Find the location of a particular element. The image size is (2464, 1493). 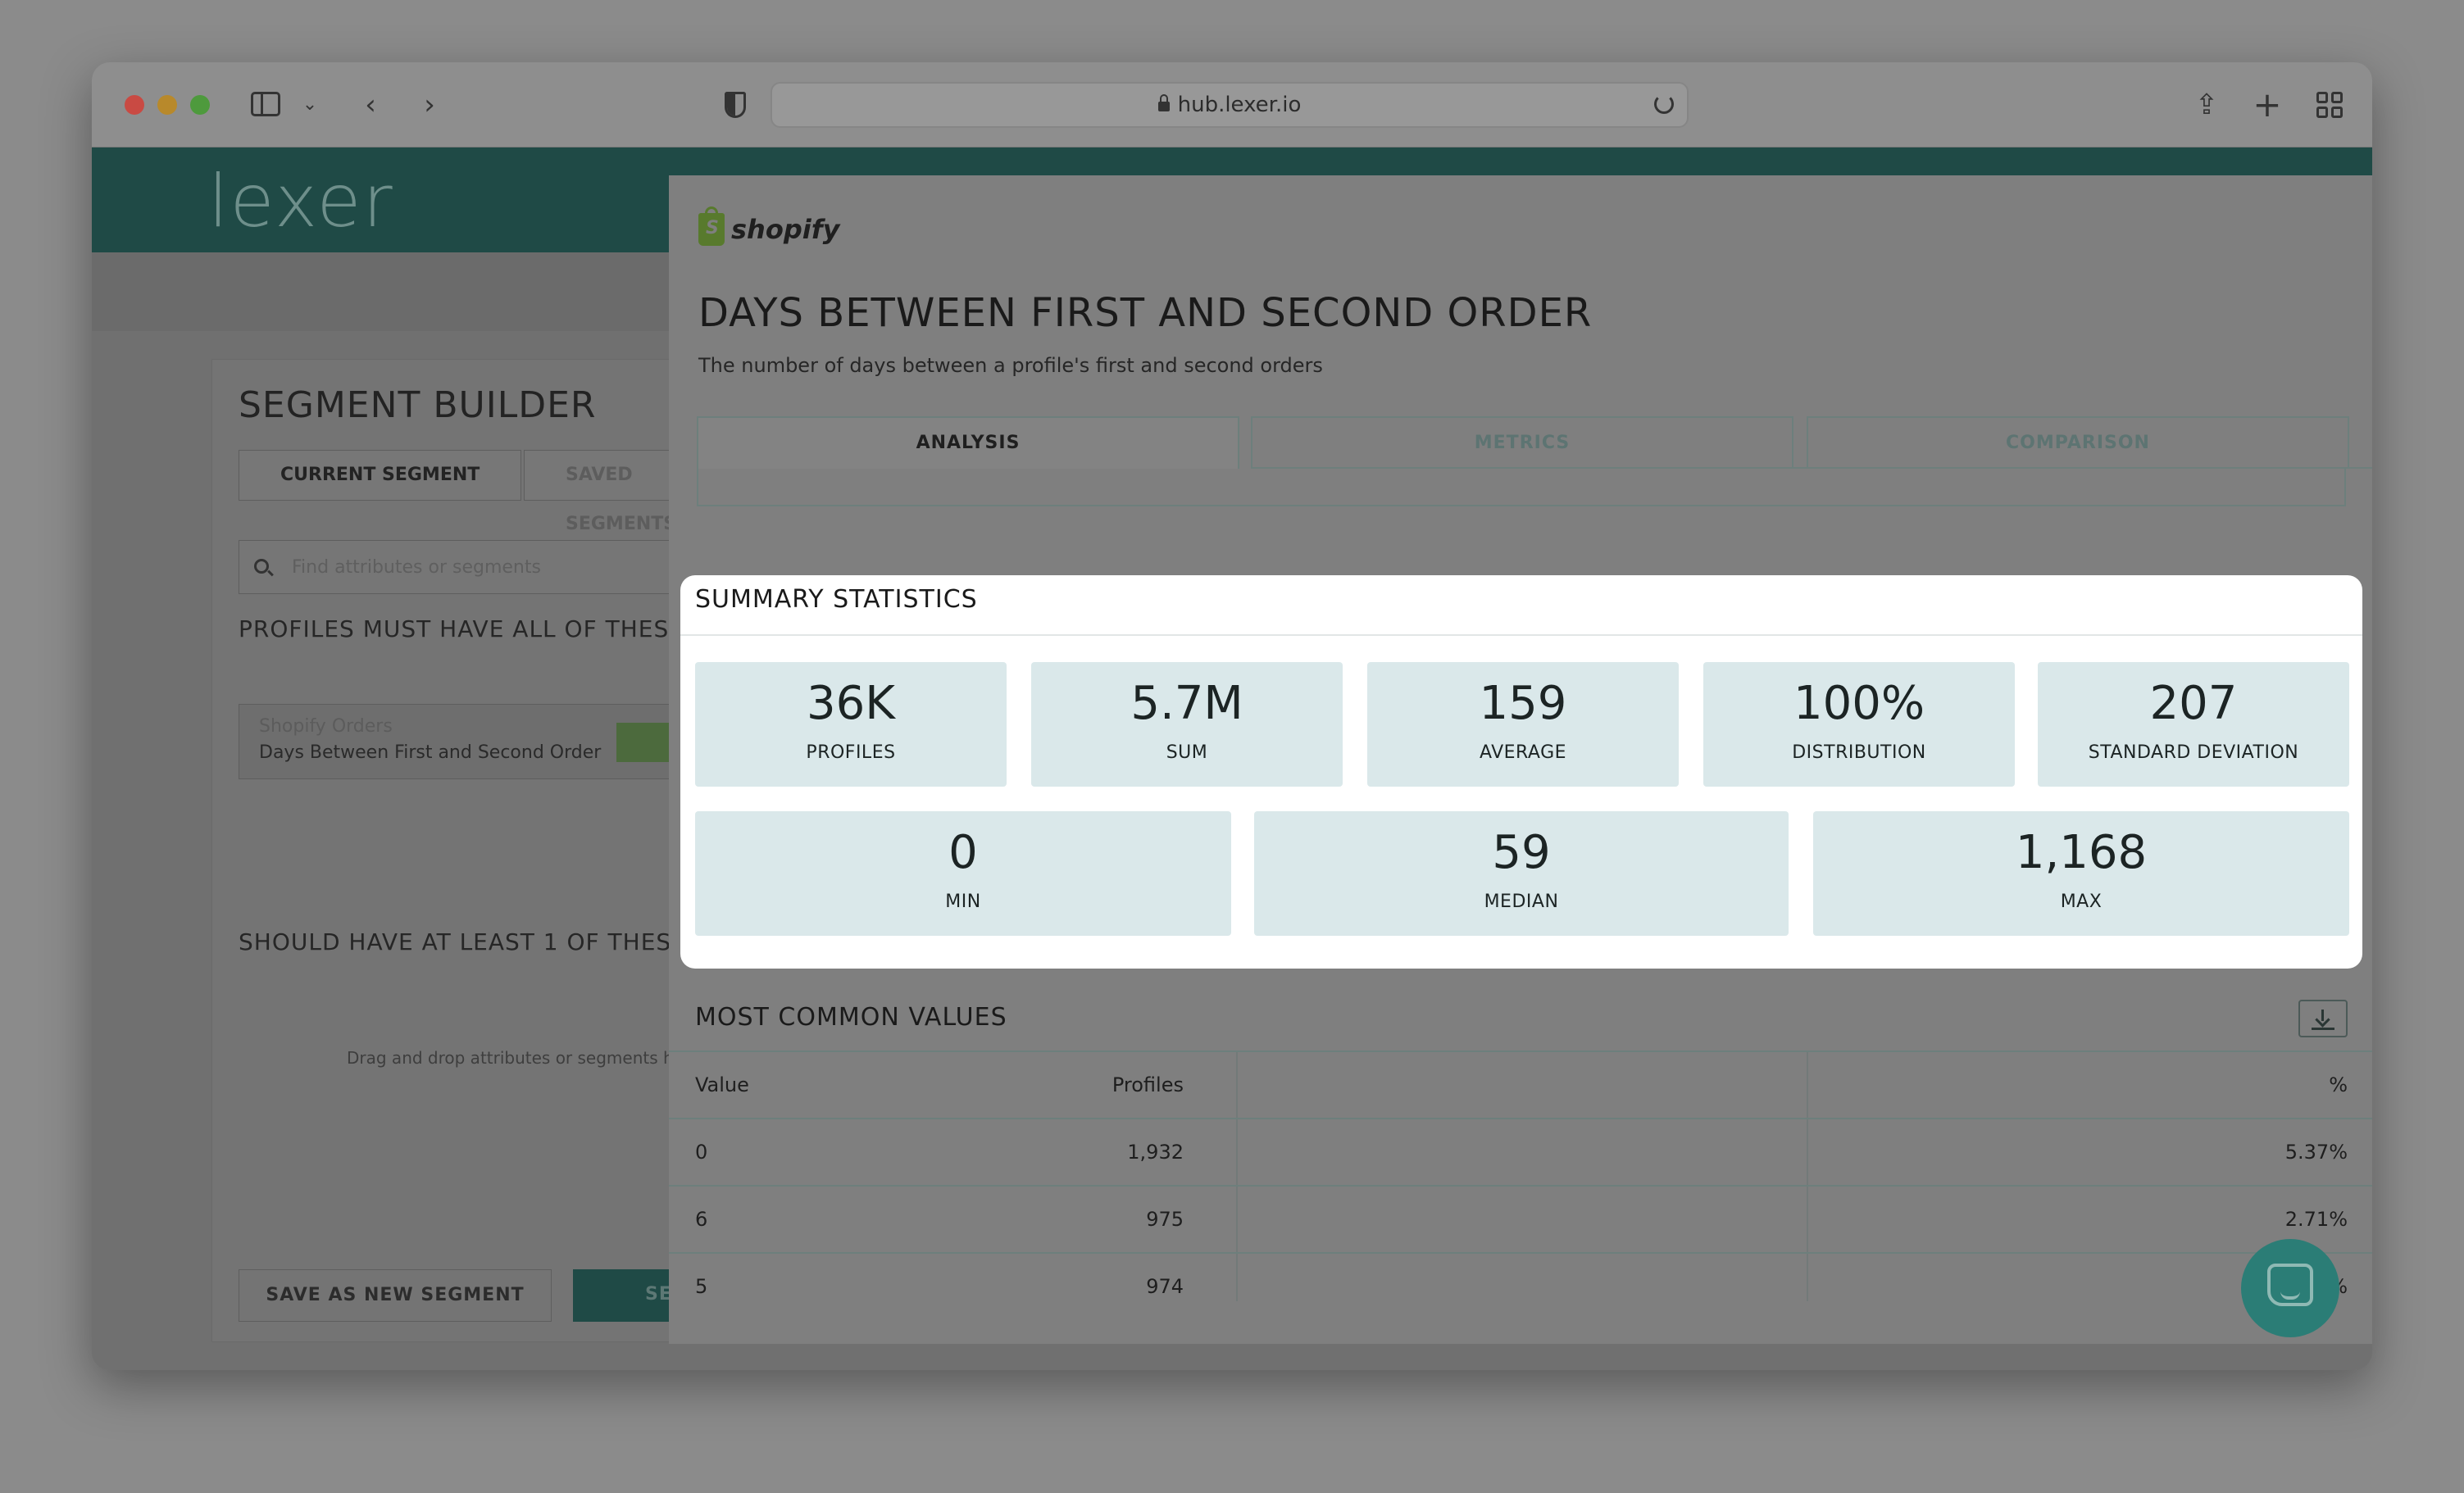

download-icon-base is located at coordinates (2323, 1029).